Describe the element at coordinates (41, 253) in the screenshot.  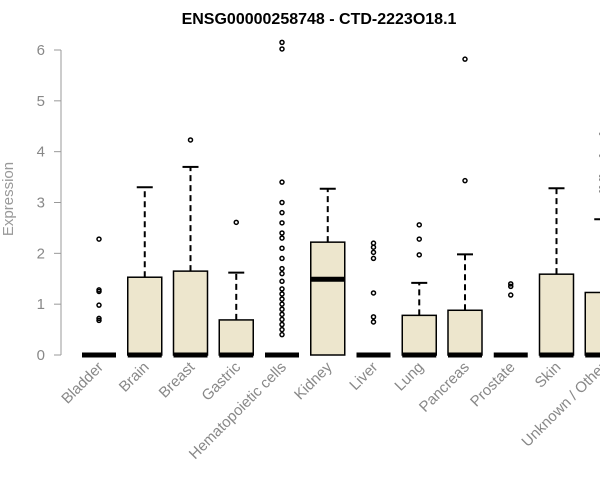
I see `y-tick-label: 2` at that location.